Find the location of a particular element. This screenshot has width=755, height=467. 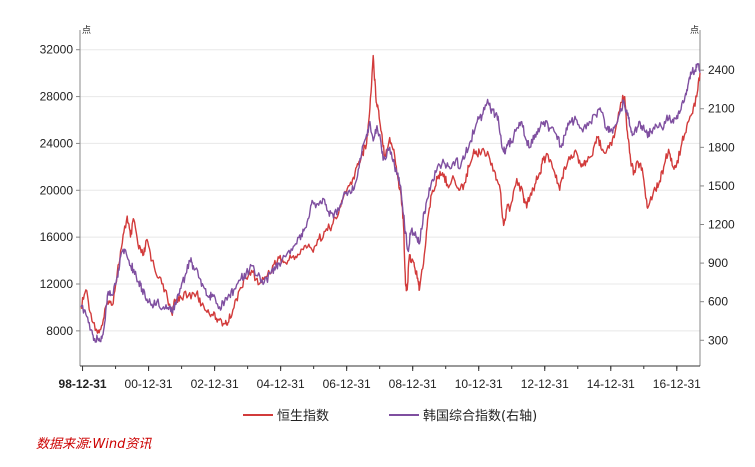

left-tick-label: 20000 is located at coordinates (57, 190).